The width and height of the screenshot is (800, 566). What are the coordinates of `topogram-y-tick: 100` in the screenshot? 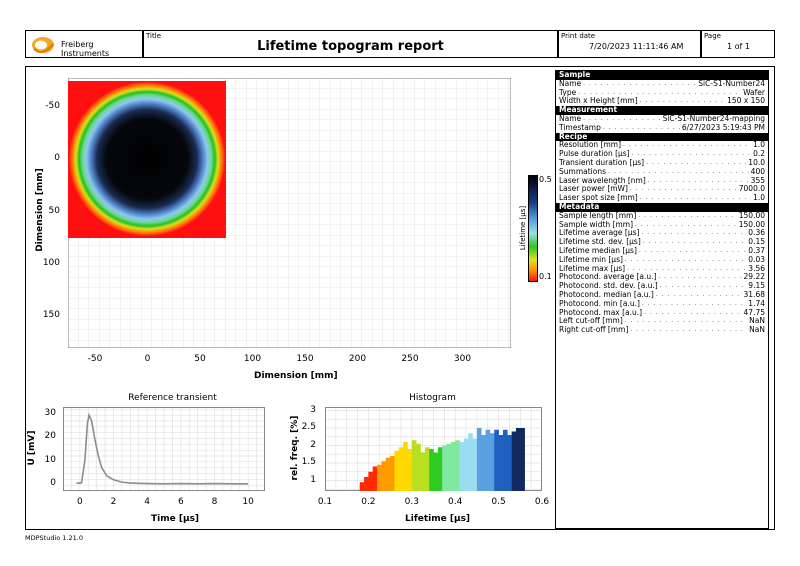 It's located at (51, 262).